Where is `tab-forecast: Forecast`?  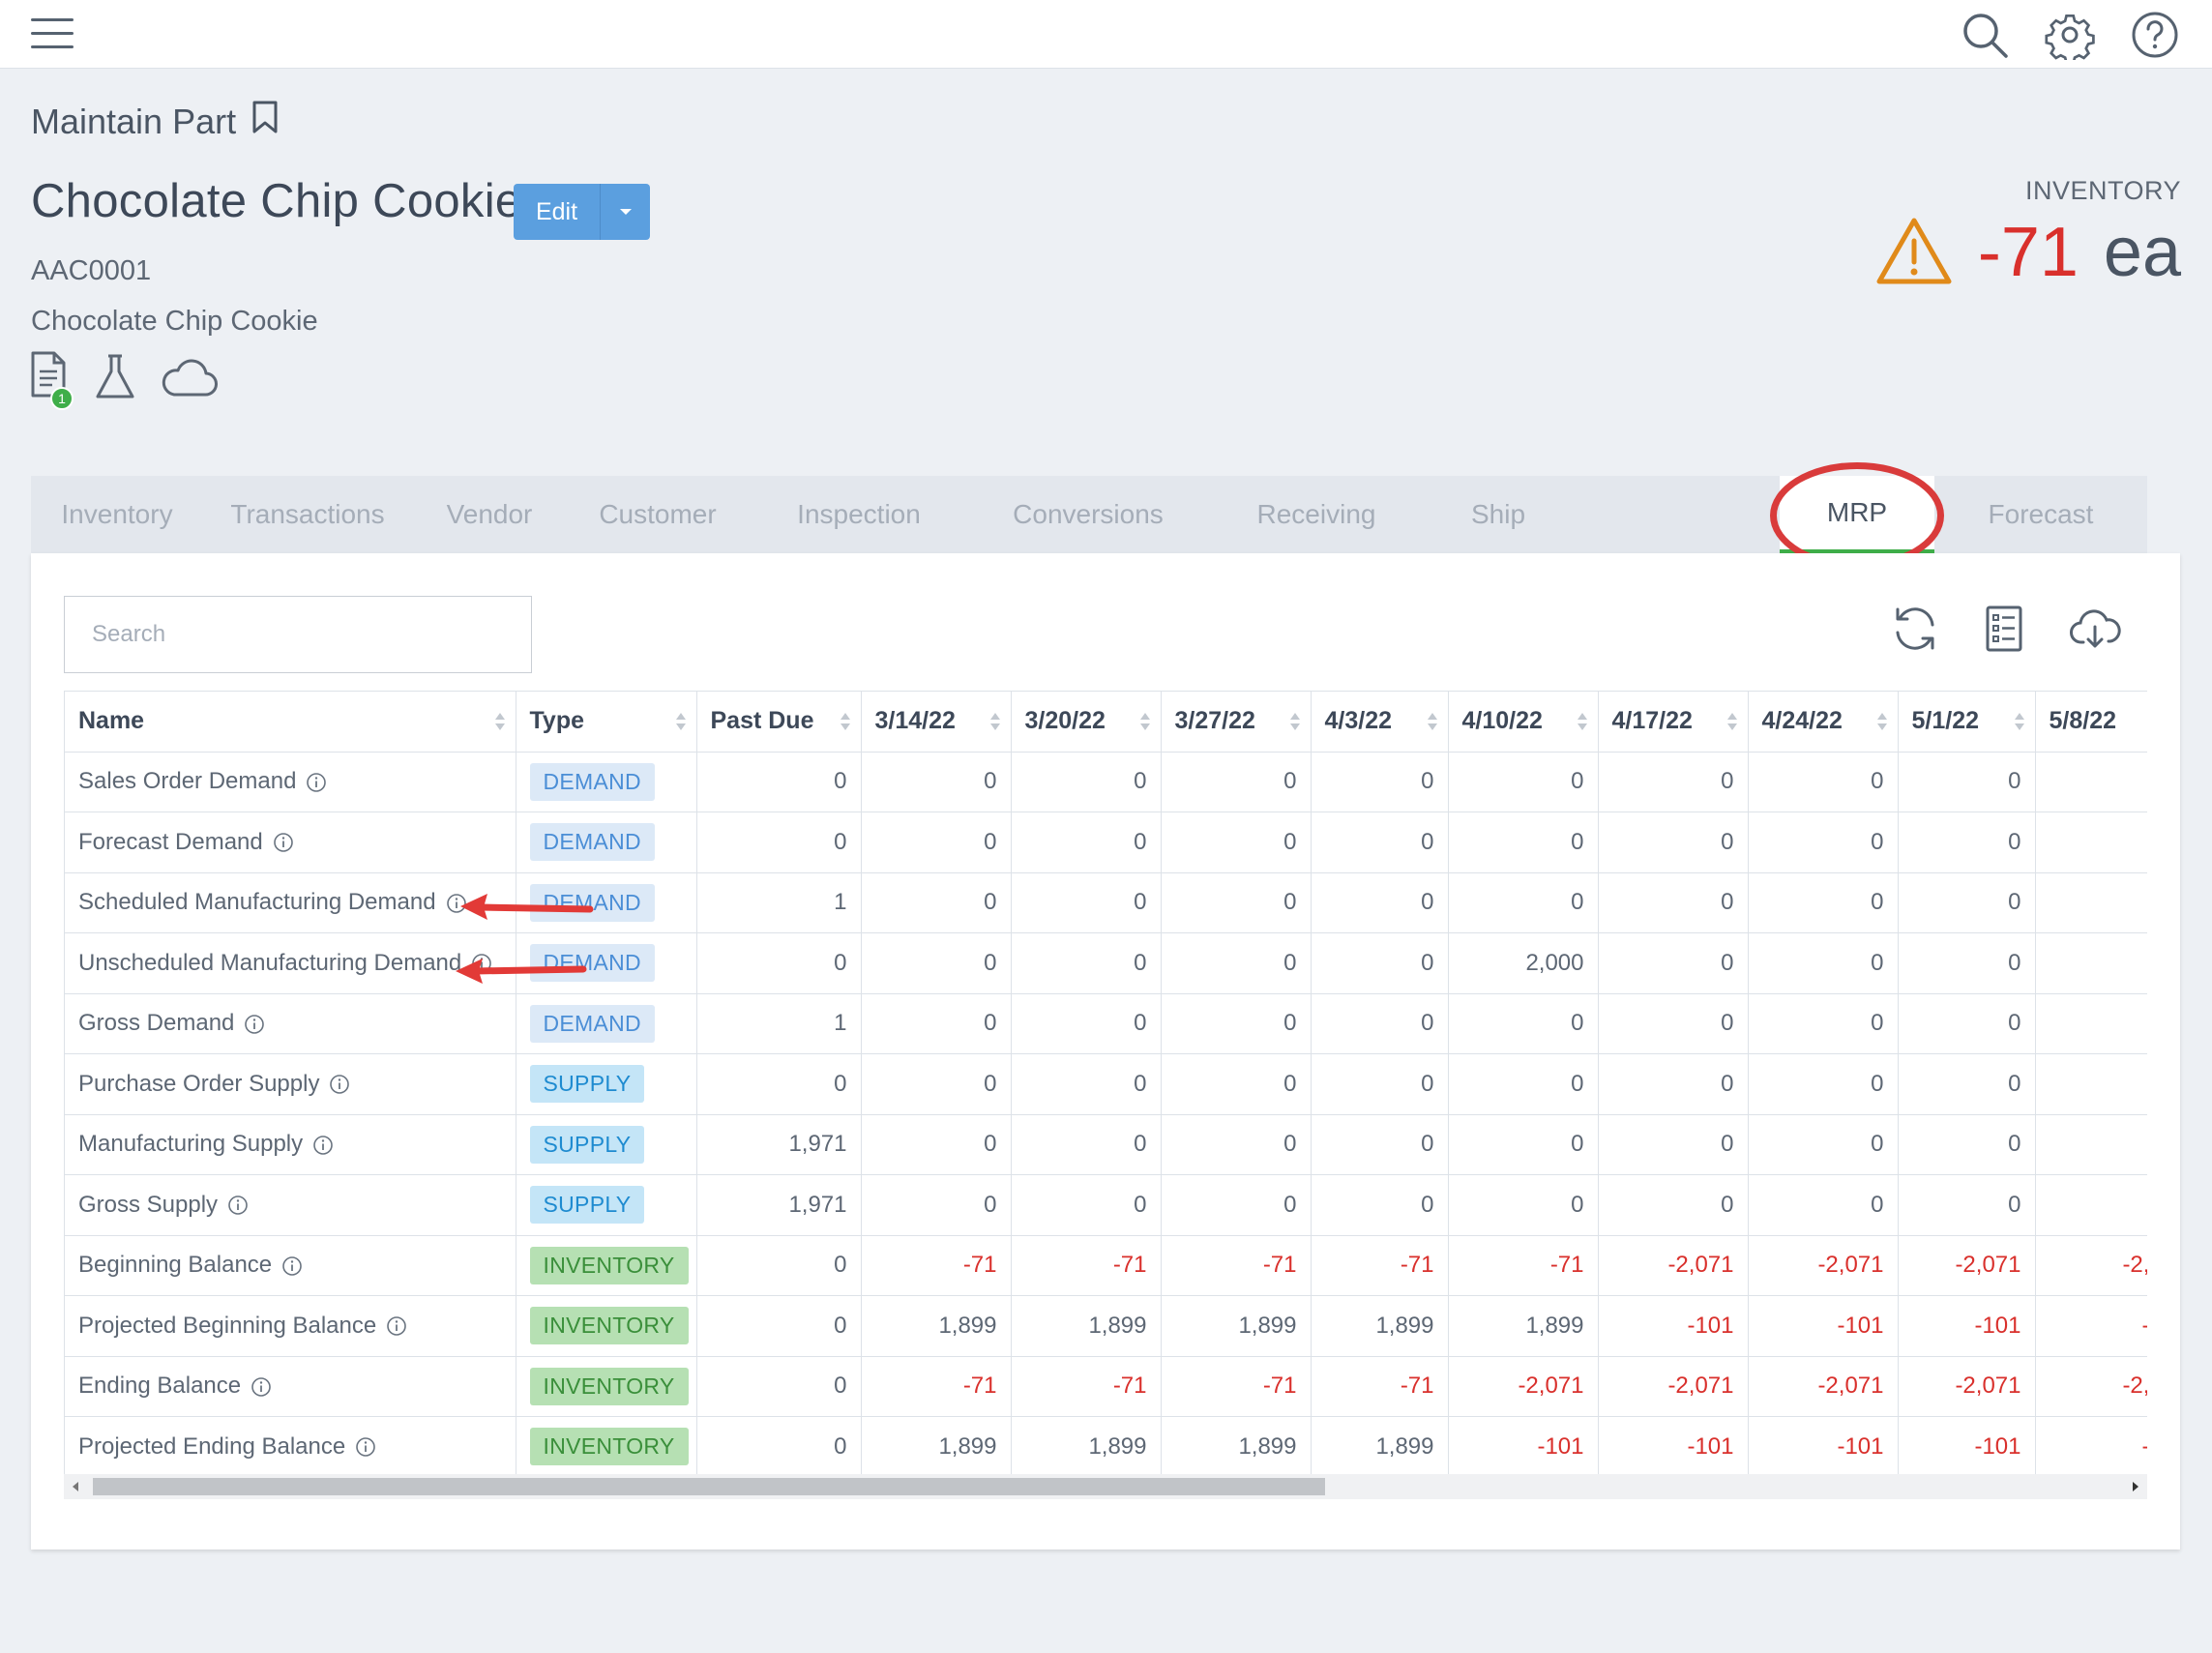 tab-forecast: Forecast is located at coordinates (2041, 514).